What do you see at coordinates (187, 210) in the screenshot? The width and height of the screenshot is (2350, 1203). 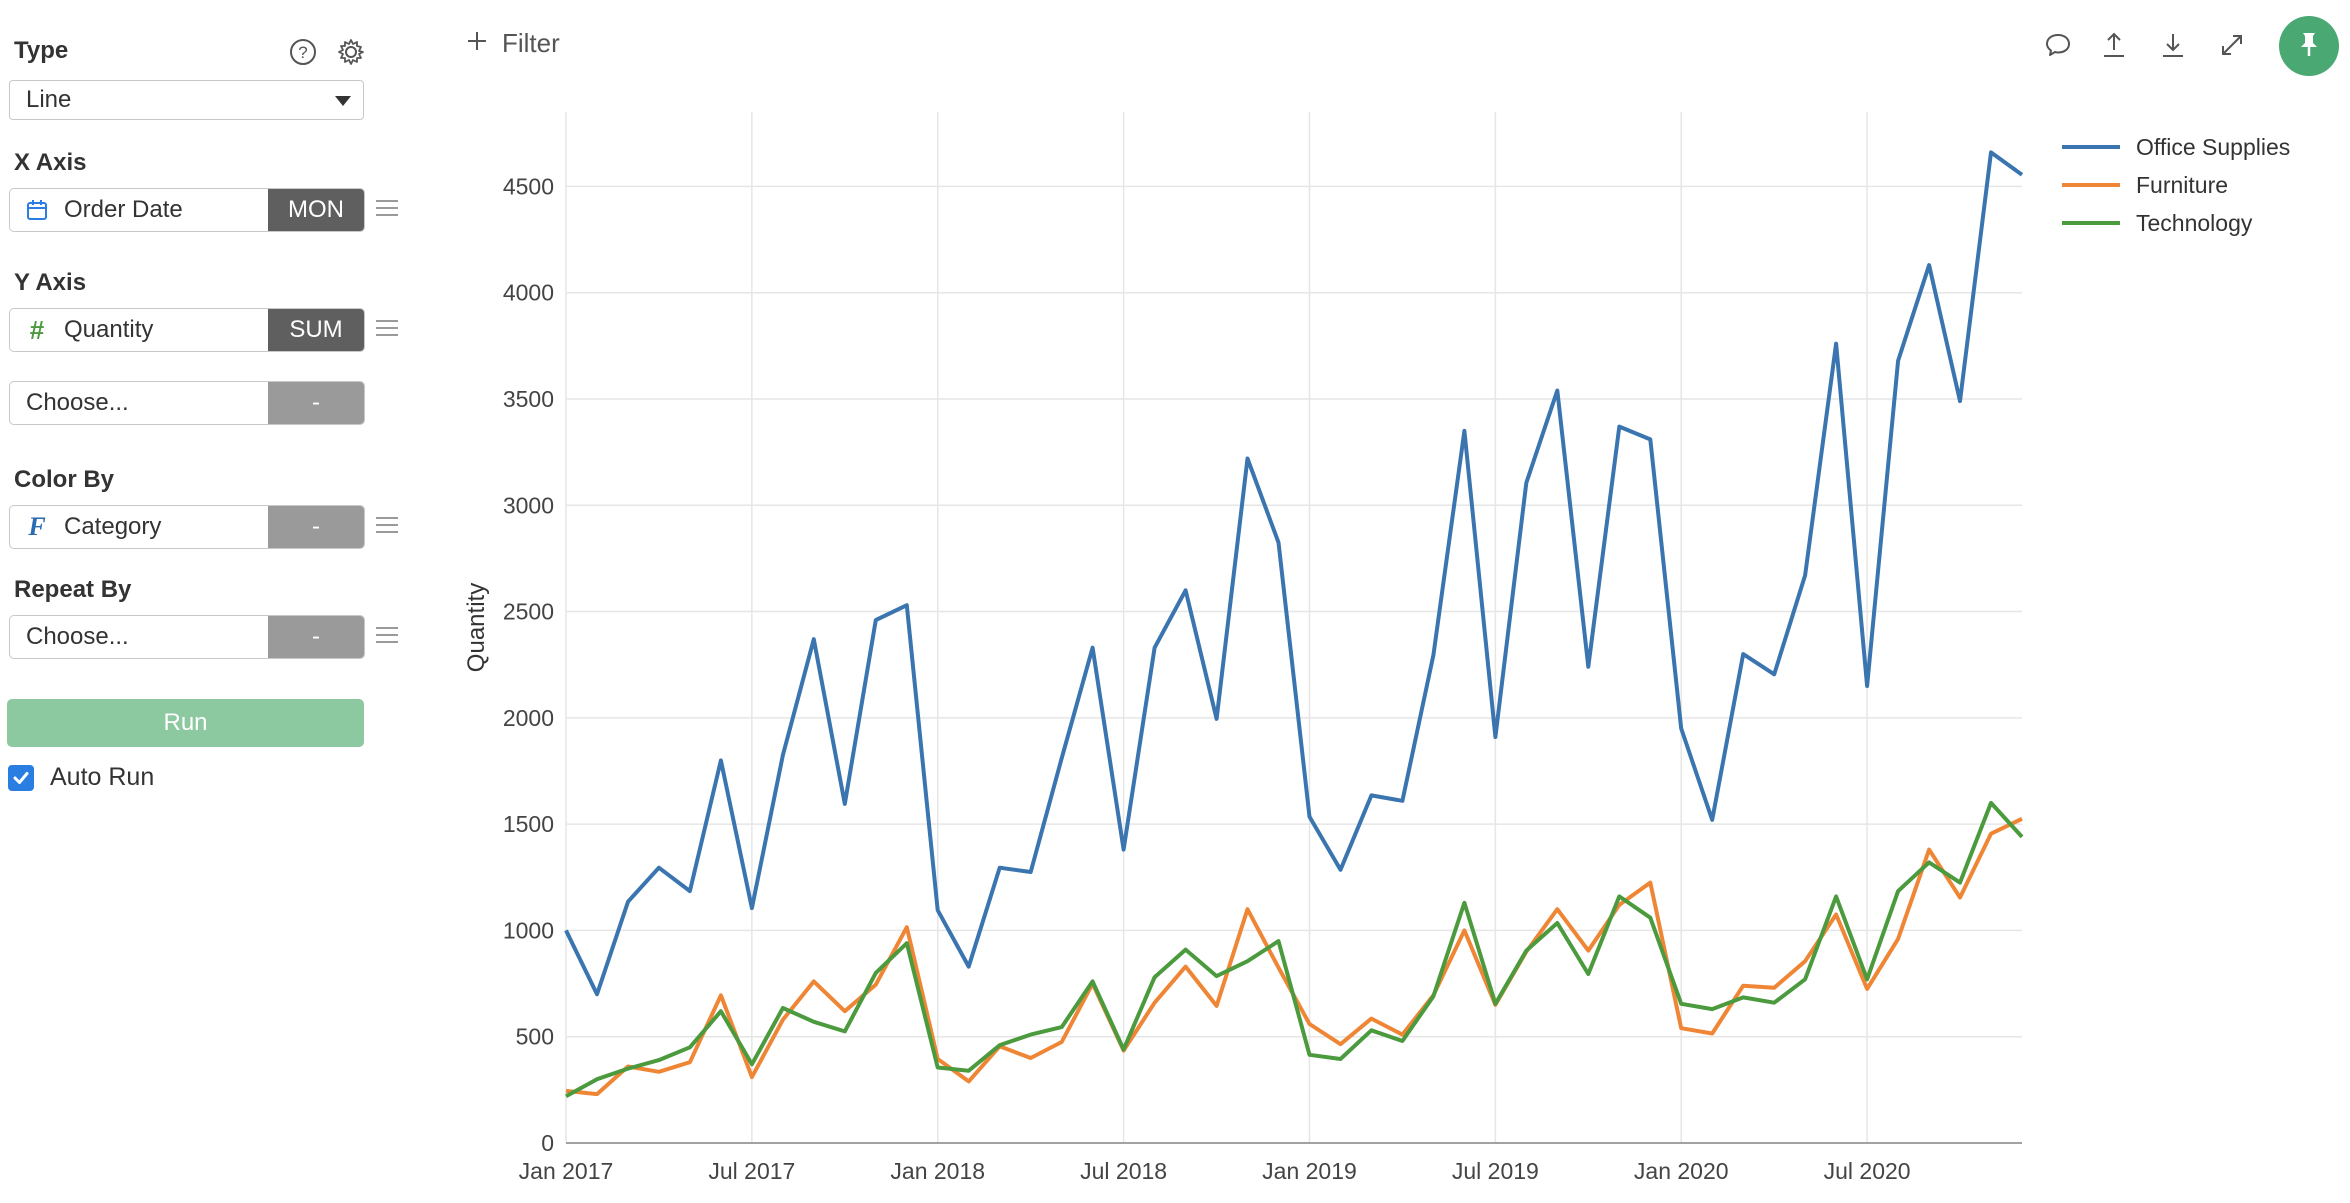 I see `x-axis-field: Order Date MON` at bounding box center [187, 210].